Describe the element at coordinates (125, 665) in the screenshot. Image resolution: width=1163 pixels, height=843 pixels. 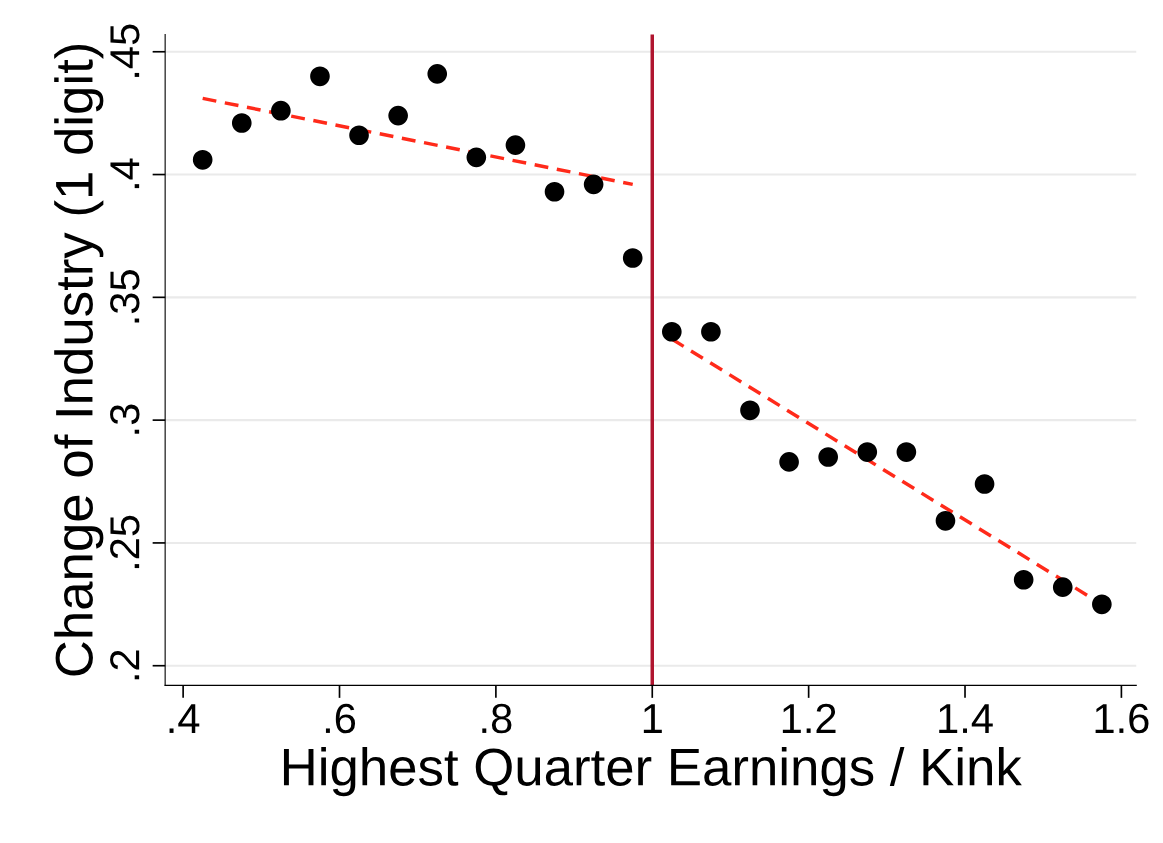
I see `y-tick-label: .2` at that location.